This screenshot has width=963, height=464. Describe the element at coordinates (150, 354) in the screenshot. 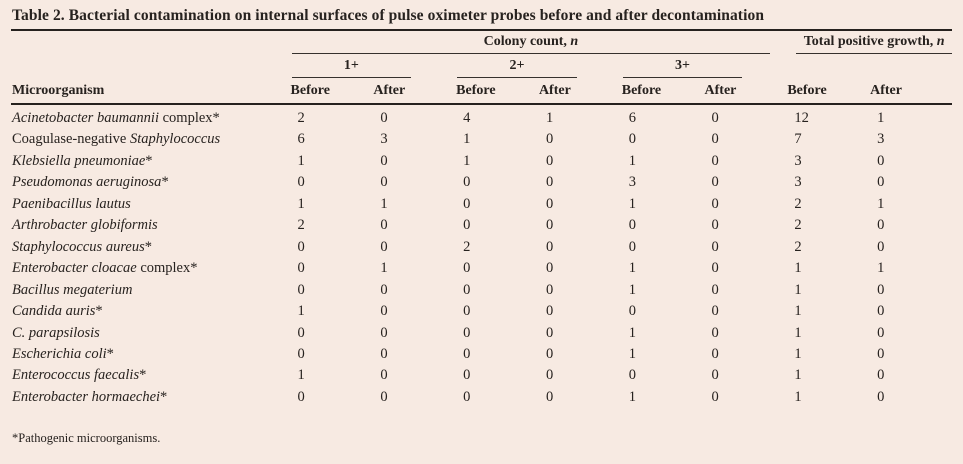

I see `microorganism-name: Escherichia coli*` at that location.